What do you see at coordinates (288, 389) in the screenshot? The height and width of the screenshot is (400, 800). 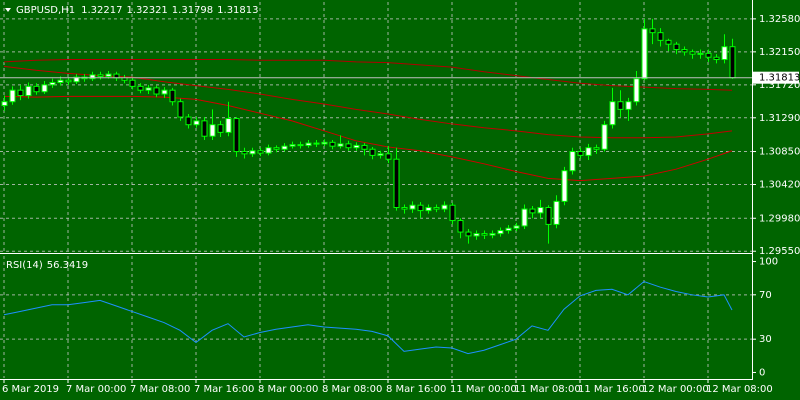 I see `x-tick-label: 8 Mar 00:00` at bounding box center [288, 389].